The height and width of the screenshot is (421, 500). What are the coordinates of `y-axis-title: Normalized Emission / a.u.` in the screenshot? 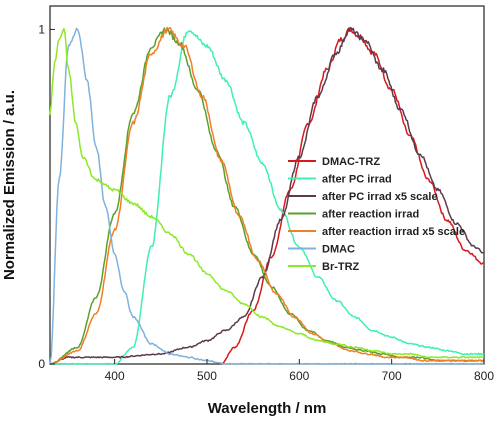 It's located at (9, 185).